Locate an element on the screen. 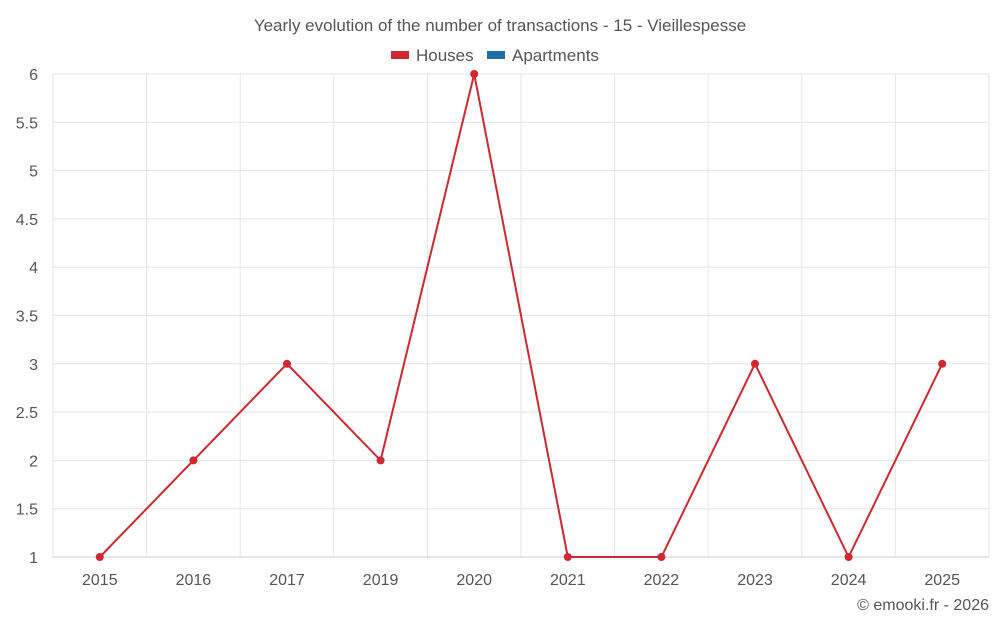 Image resolution: width=1000 pixels, height=625 pixels. y-tick-label: 2 is located at coordinates (33, 461).